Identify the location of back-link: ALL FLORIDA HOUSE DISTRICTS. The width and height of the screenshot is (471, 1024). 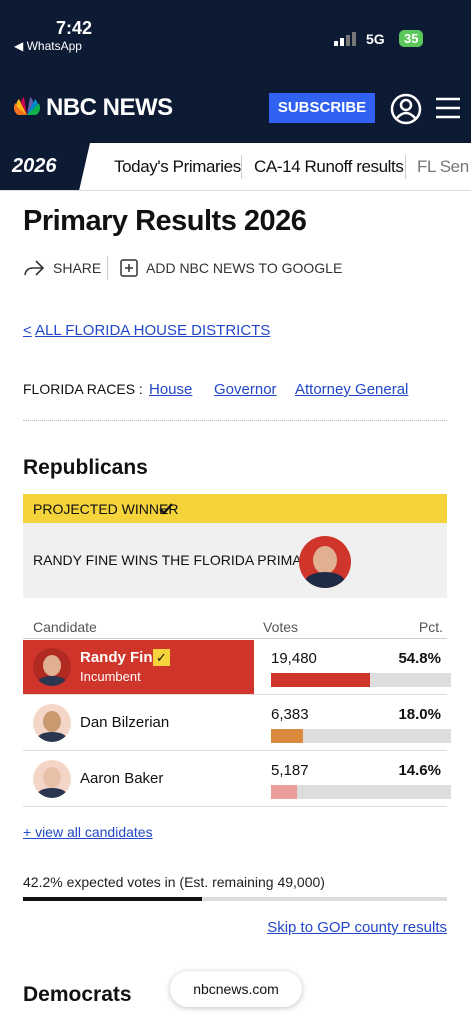
(153, 330).